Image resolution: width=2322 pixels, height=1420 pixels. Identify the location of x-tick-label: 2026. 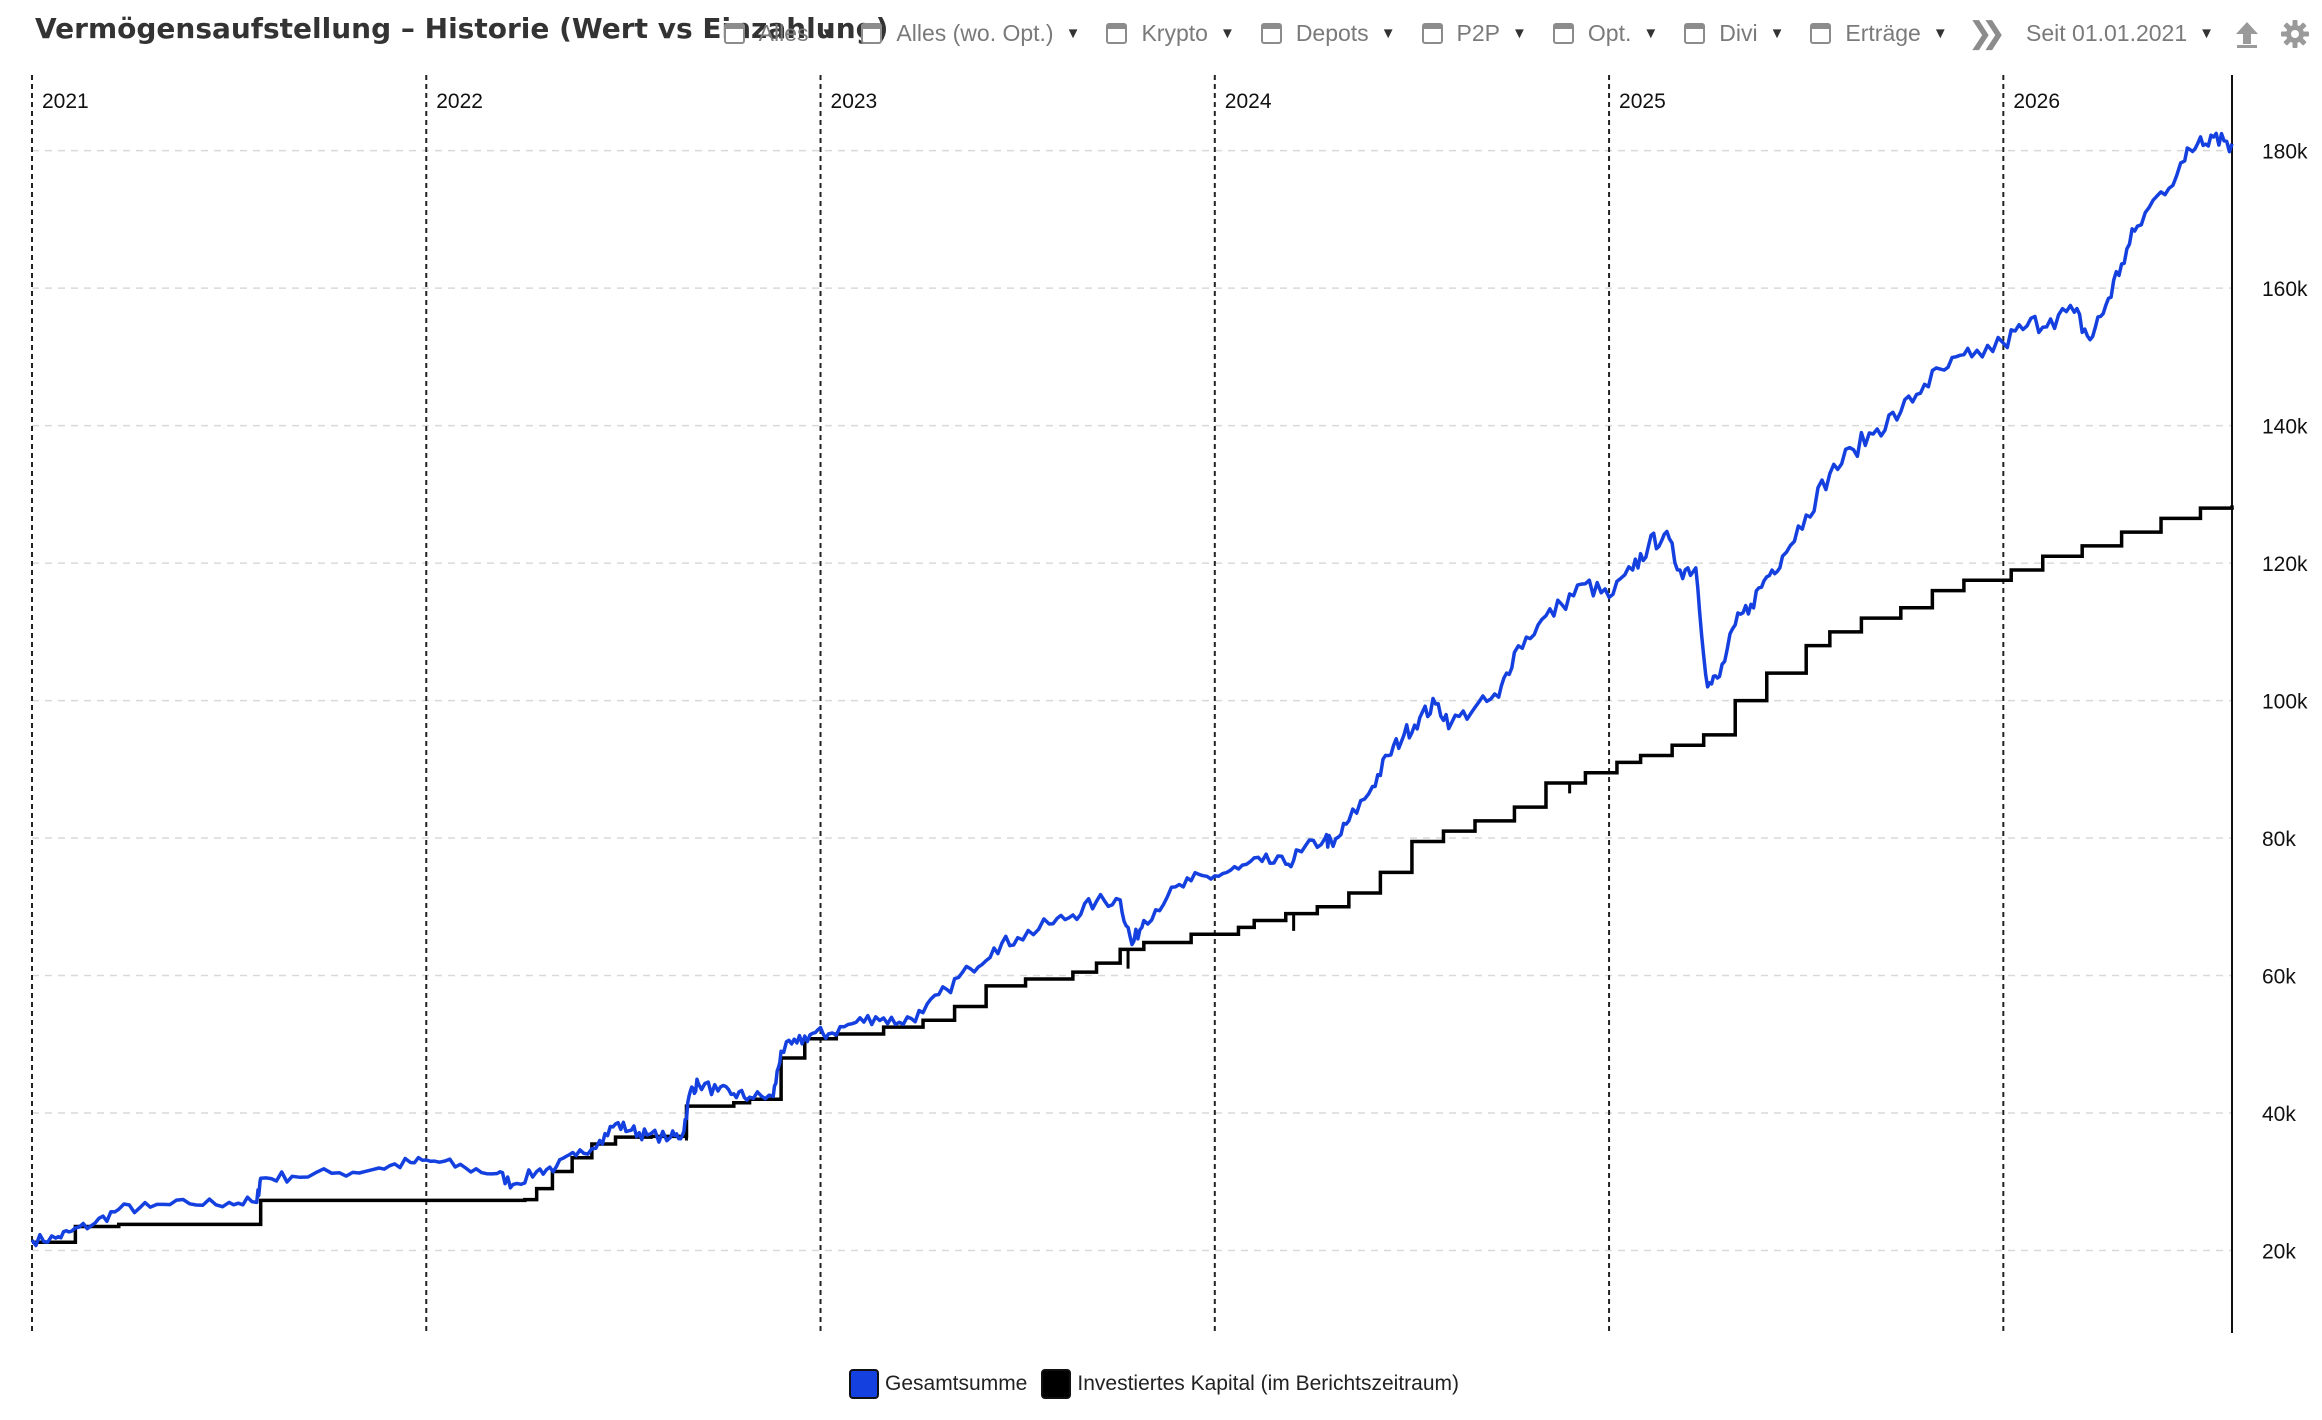
(2036, 101).